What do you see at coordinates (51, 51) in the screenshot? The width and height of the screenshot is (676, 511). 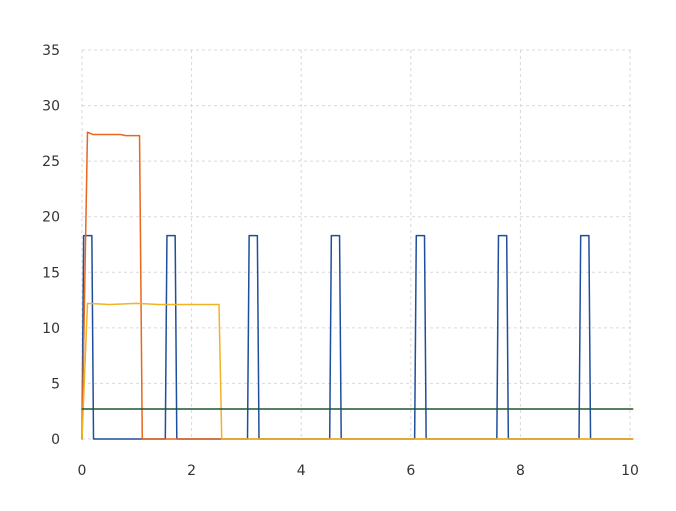 I see `y-tick-label: 35` at bounding box center [51, 51].